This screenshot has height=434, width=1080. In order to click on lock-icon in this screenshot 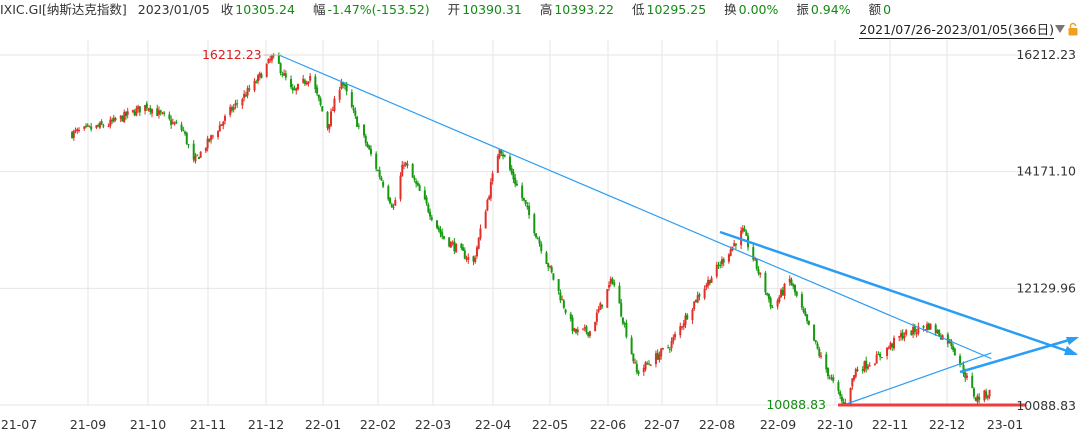, I will do `click(1073, 29)`.